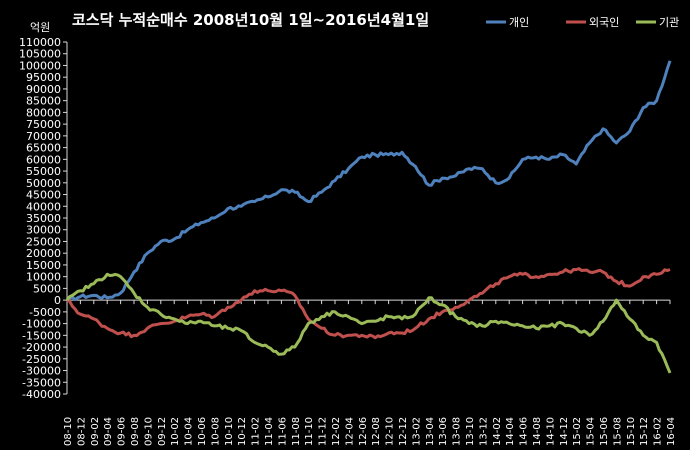 This screenshot has height=450, width=690. I want to click on y-tick-label: -40000, so click(41, 394).